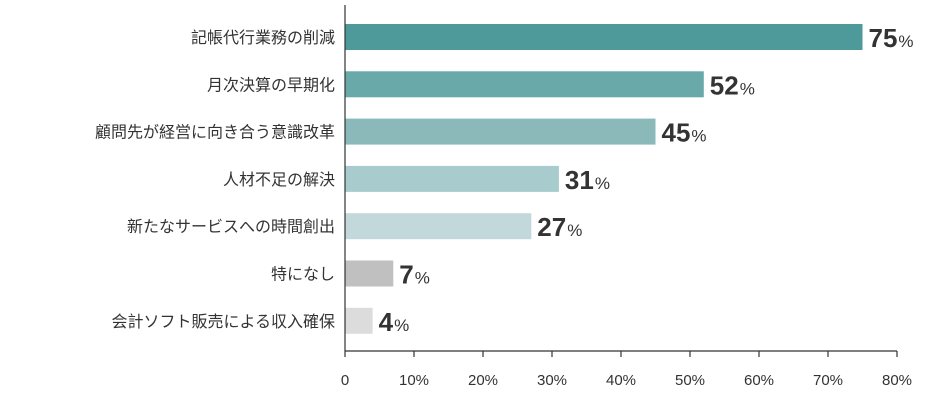 This screenshot has width=950, height=400. I want to click on tick-label: 80%, so click(897, 380).